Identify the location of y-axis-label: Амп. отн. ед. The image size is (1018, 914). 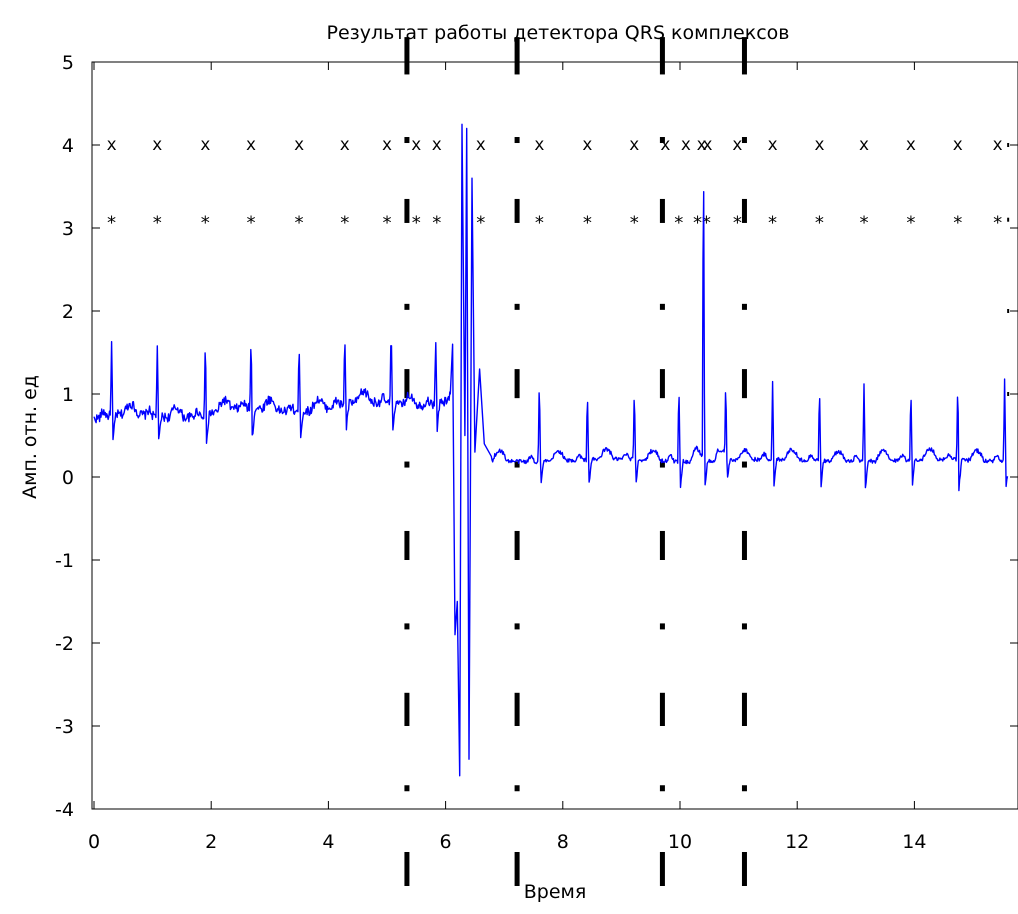
(30, 437).